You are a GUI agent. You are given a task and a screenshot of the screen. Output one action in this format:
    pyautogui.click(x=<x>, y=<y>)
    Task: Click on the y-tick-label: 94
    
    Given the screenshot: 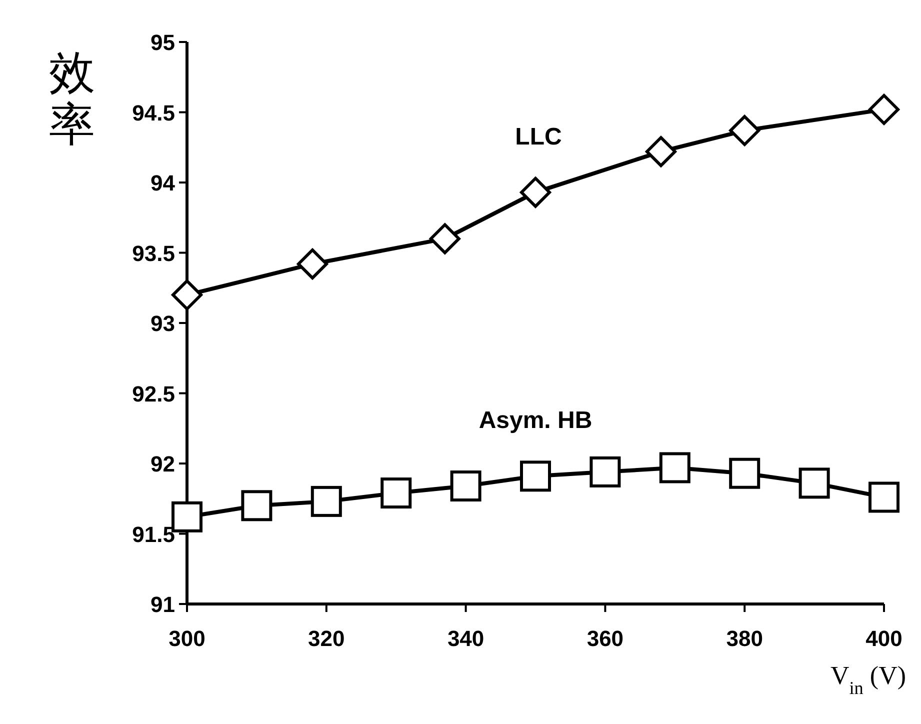 What is the action you would take?
    pyautogui.click(x=163, y=183)
    